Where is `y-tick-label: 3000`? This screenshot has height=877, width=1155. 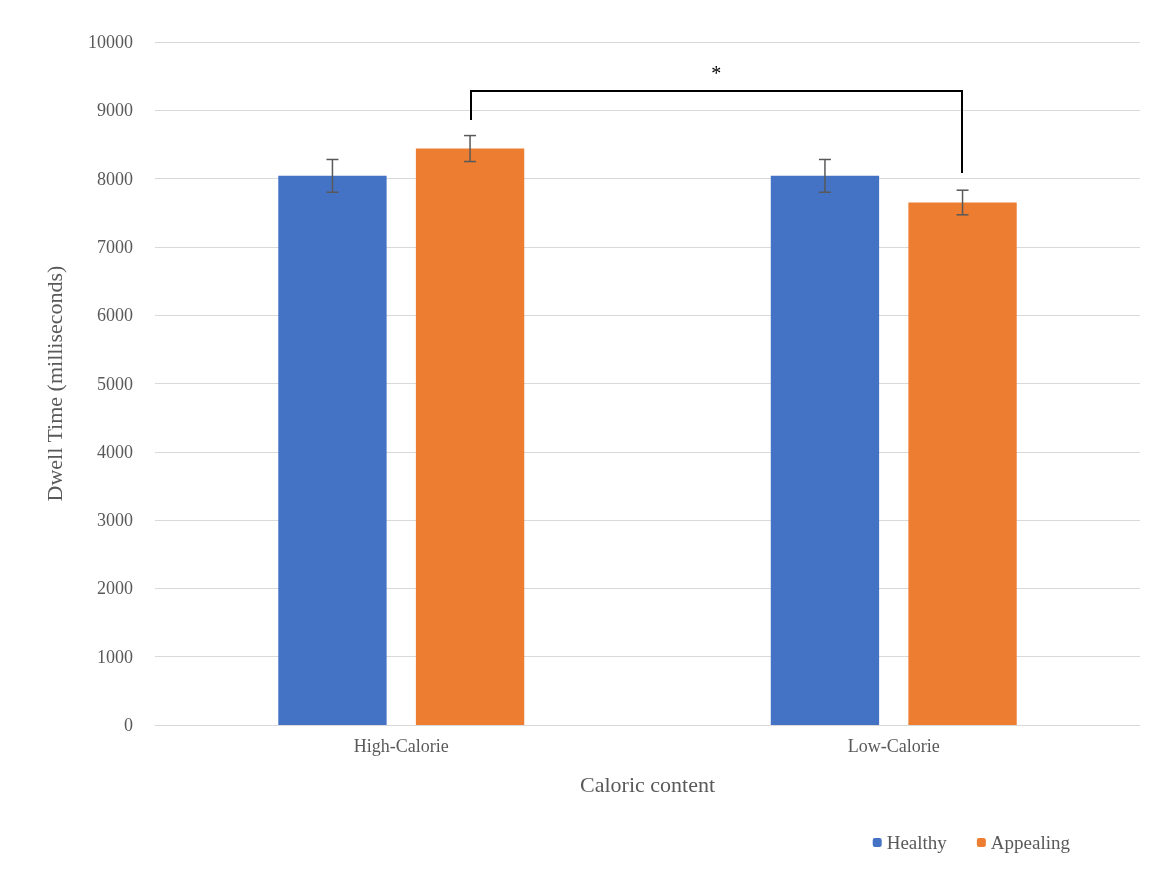 y-tick-label: 3000 is located at coordinates (115, 520).